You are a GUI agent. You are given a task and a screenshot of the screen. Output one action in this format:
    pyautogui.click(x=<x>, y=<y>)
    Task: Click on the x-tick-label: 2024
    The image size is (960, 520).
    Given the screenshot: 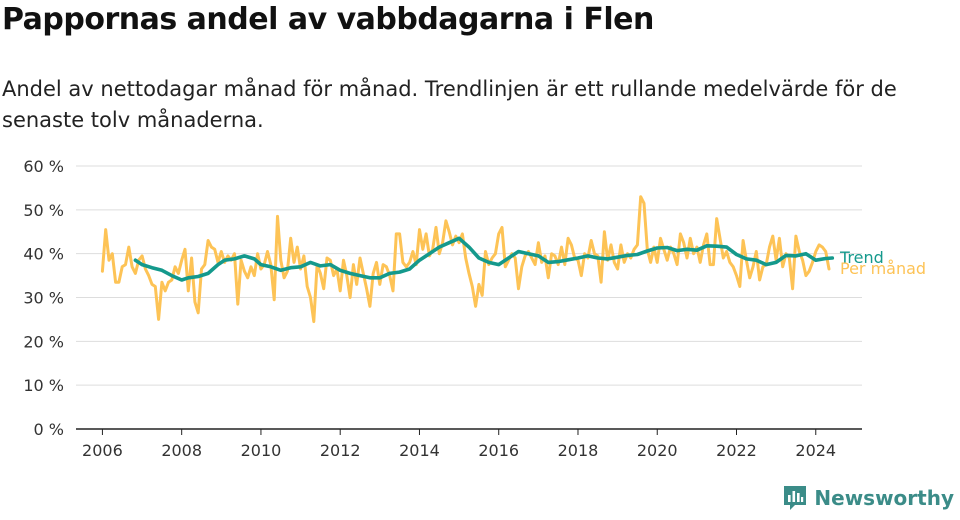 What is the action you would take?
    pyautogui.click(x=815, y=450)
    